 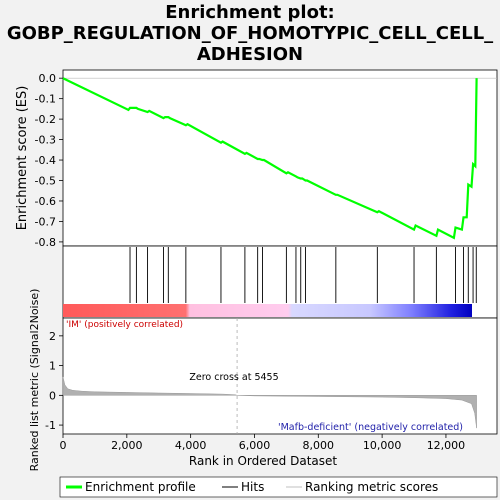 I want to click on x-axis-label: Rank in Ordered Dataset, so click(x=263, y=461).